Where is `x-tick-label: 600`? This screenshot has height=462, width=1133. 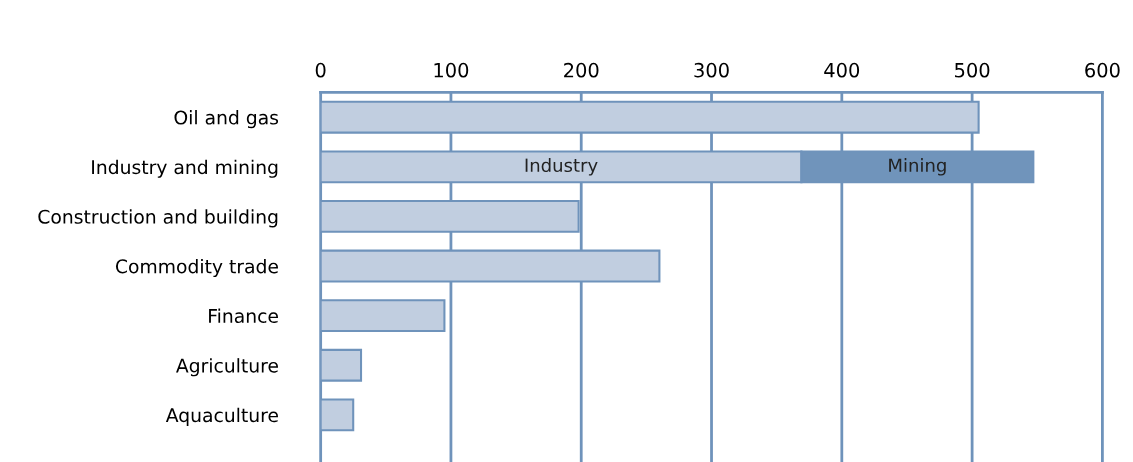
x-tick-label: 600 is located at coordinates (1102, 70).